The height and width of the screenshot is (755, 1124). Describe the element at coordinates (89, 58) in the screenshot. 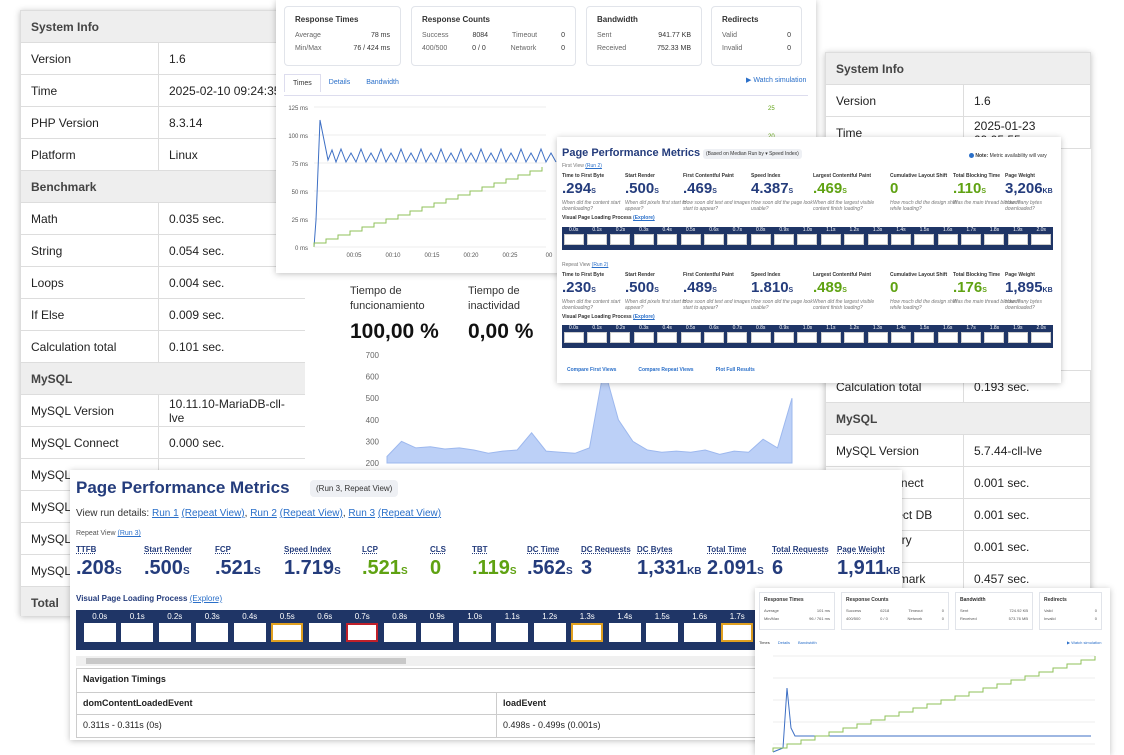

I see `info-key: Version` at that location.